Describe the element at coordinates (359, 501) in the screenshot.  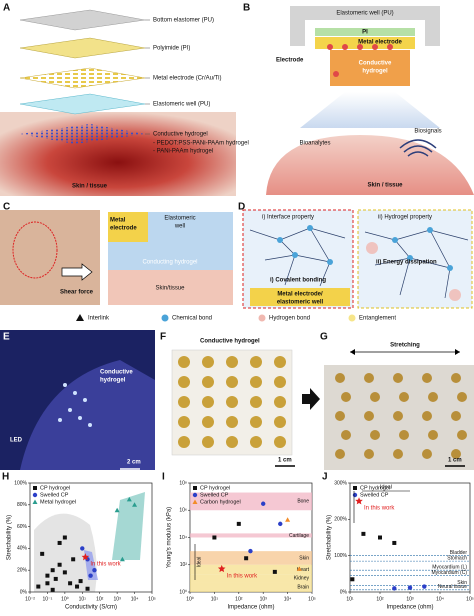
I see `highlight-star` at that location.